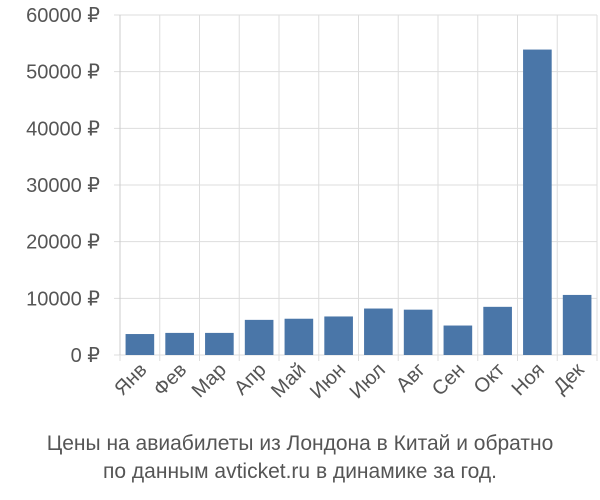 The width and height of the screenshot is (600, 500). What do you see at coordinates (63, 243) in the screenshot?
I see `y-tick-label: 20000 ₽` at bounding box center [63, 243].